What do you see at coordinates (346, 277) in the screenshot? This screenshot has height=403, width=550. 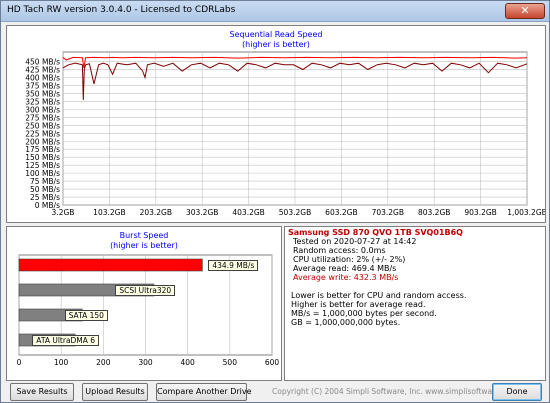 I see `average-write: Average write: 432.3 MB/s` at bounding box center [346, 277].